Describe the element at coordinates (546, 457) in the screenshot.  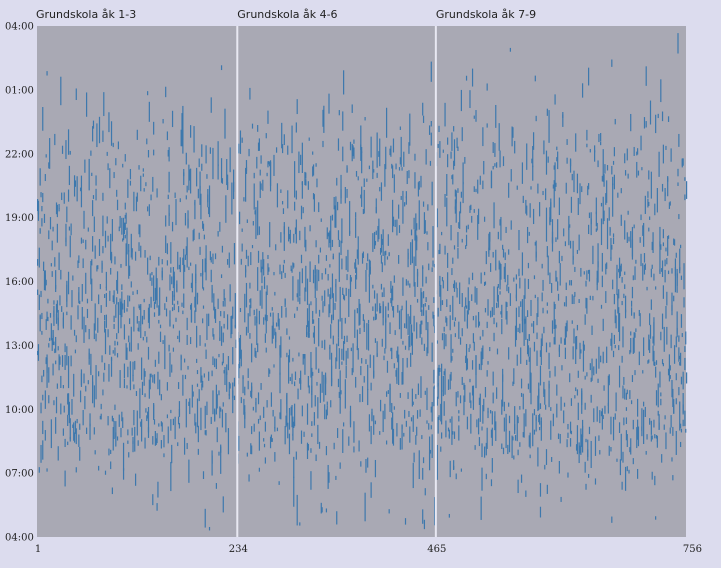
I see `activity-mark-2054` at that location.